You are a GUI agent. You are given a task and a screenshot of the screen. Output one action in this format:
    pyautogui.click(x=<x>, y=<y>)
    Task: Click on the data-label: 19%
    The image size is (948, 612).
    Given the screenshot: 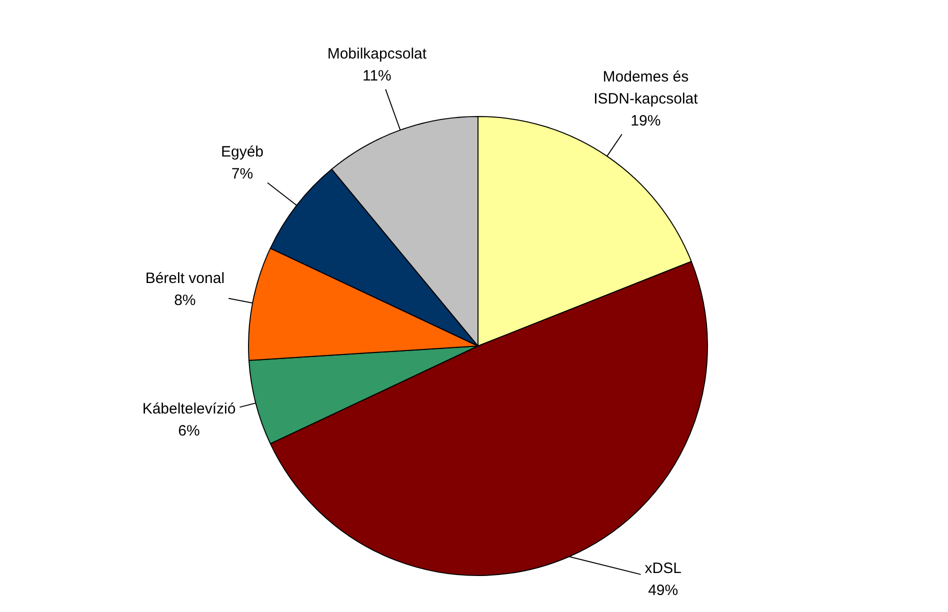 What is the action you would take?
    pyautogui.click(x=645, y=121)
    